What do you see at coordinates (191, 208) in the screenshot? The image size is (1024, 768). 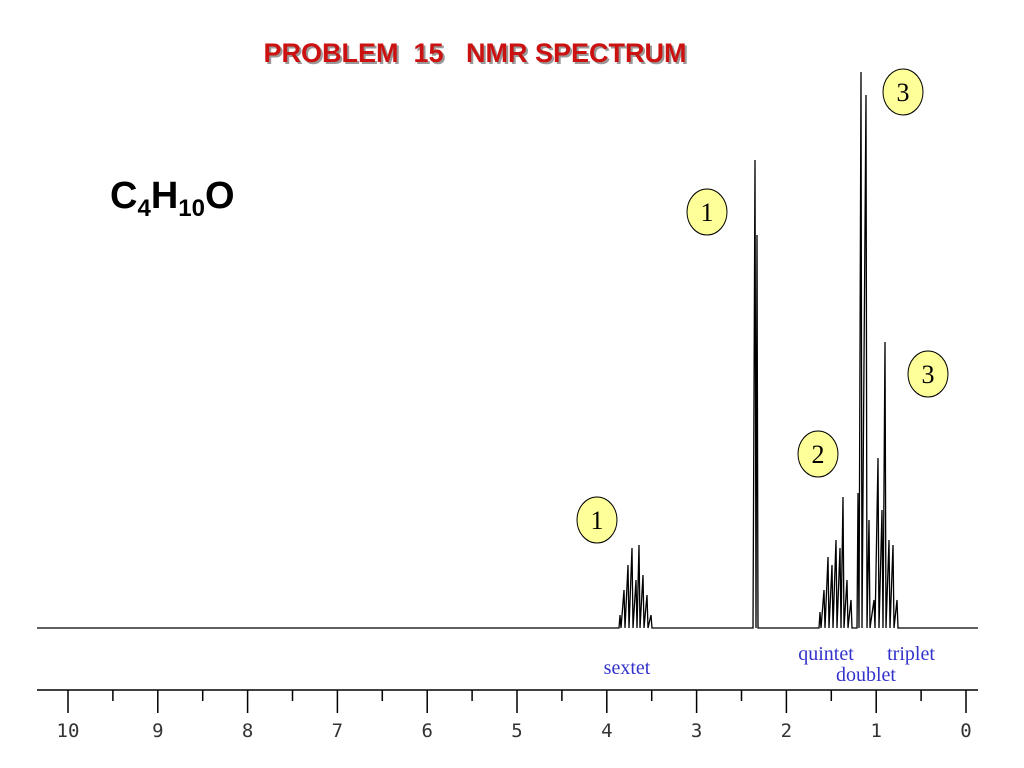 I see `formula-sub: 10` at bounding box center [191, 208].